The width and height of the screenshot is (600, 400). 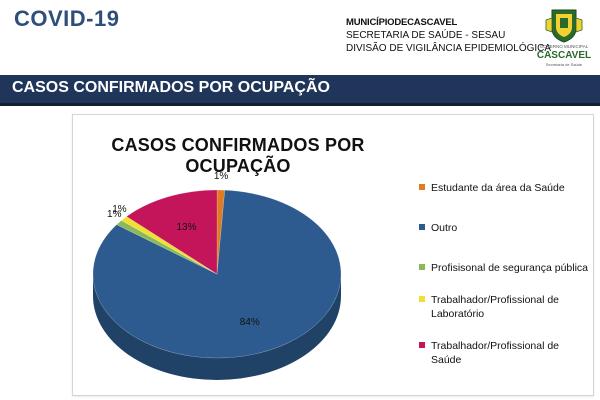 What do you see at coordinates (426, 35) in the screenshot?
I see `secretariat-name: SECRETARIA DE SAÚDE - SESAU` at bounding box center [426, 35].